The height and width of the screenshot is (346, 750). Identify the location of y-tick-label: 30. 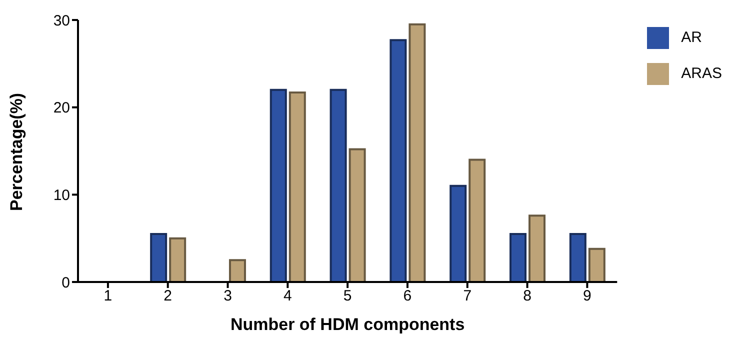
(61, 21).